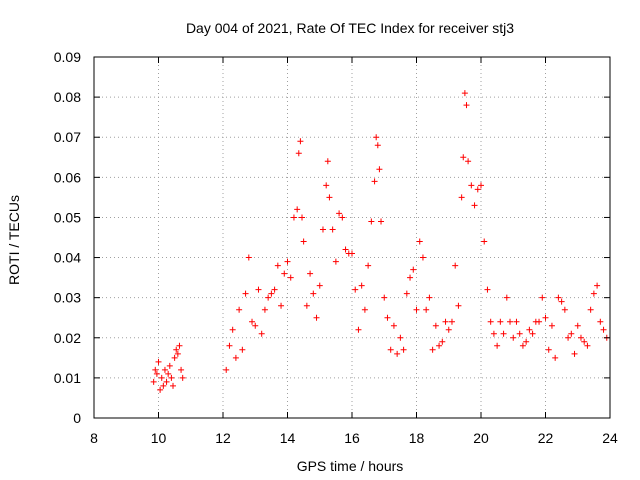 This screenshot has width=640, height=480. Describe the element at coordinates (67, 378) in the screenshot. I see `y-tick-label: 0.01` at that location.